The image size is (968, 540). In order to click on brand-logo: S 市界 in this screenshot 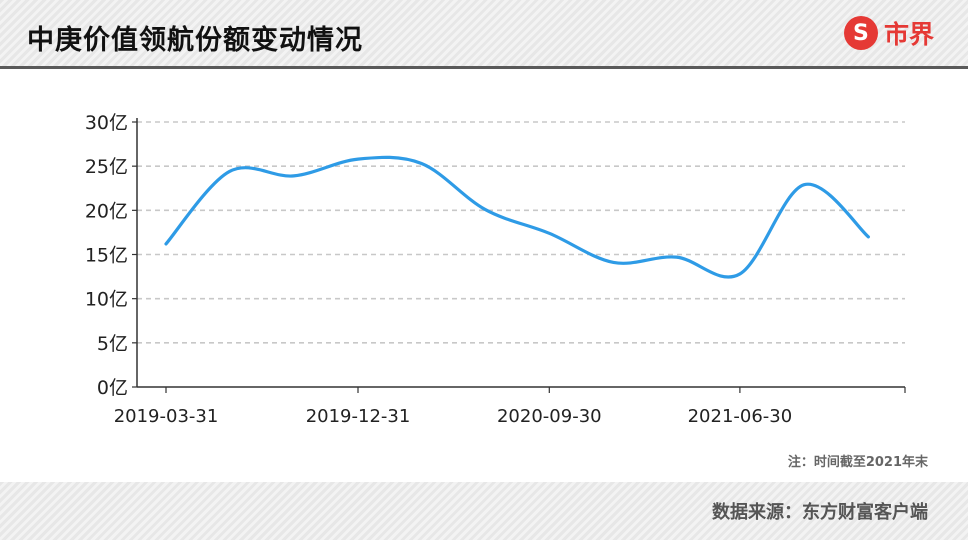, I will do `click(888, 33)`.